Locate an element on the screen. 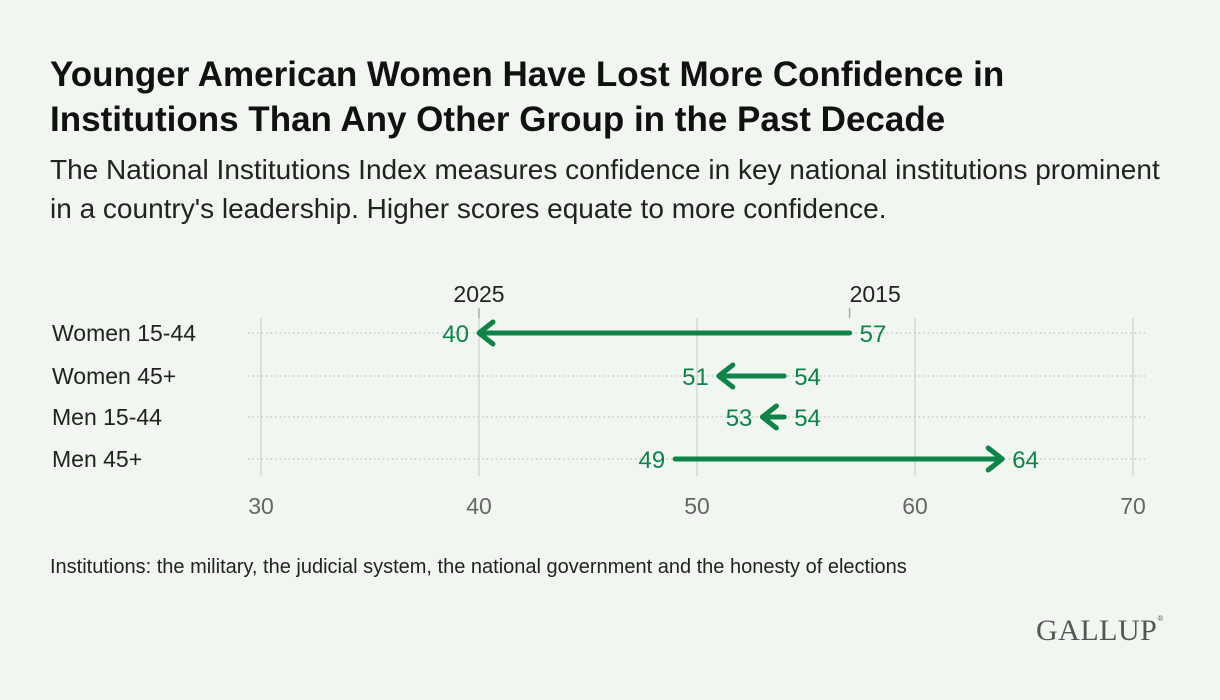  logo-text: GALLUP is located at coordinates (1097, 630).